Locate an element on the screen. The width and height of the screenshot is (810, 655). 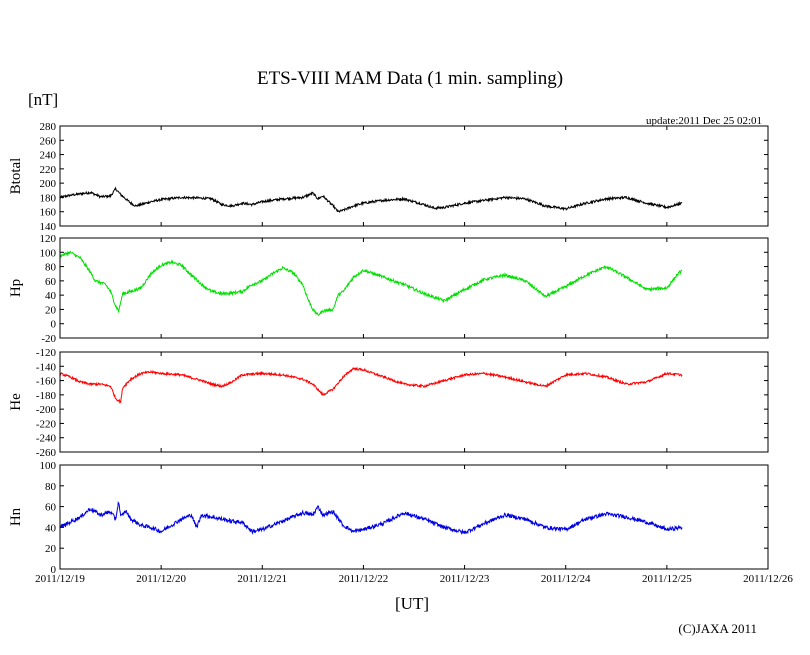
y-tick-label: 280 is located at coordinates (48, 127).